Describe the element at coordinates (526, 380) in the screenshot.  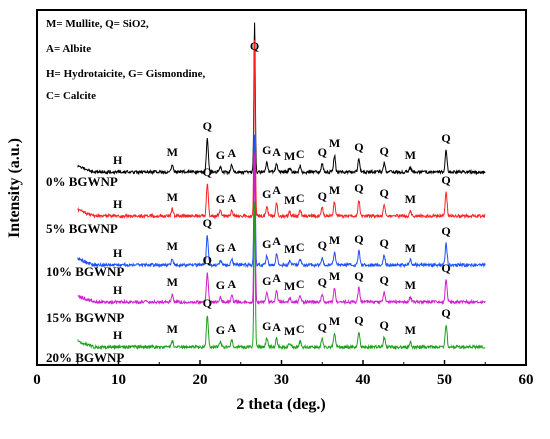
I see `x-tick-label: 60` at that location.